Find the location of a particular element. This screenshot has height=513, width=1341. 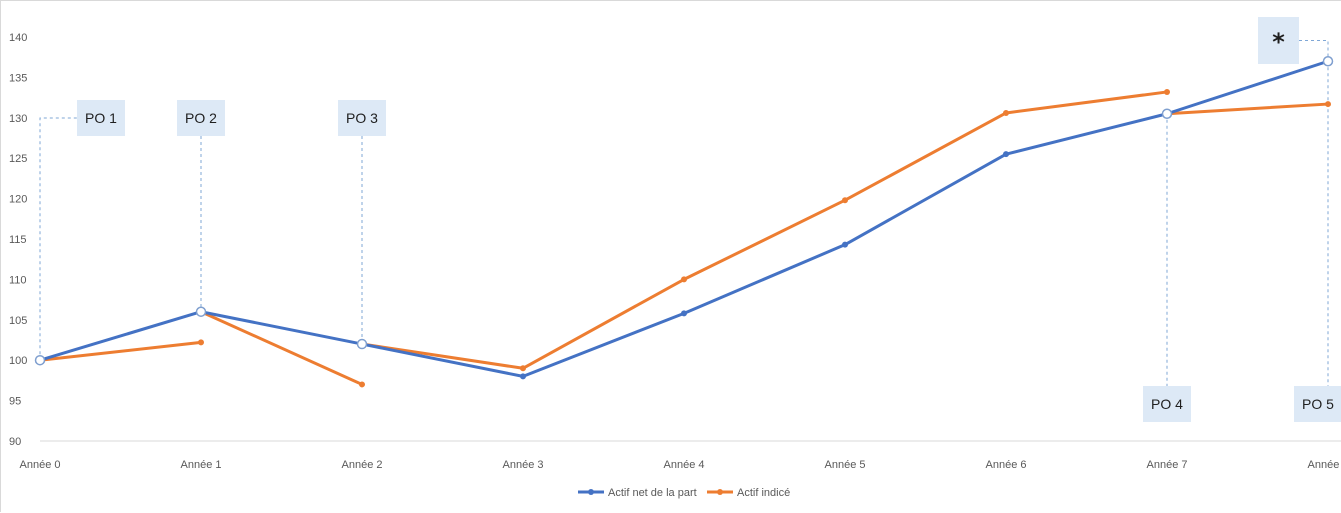

y-tick-label: 105 is located at coordinates (18, 321).